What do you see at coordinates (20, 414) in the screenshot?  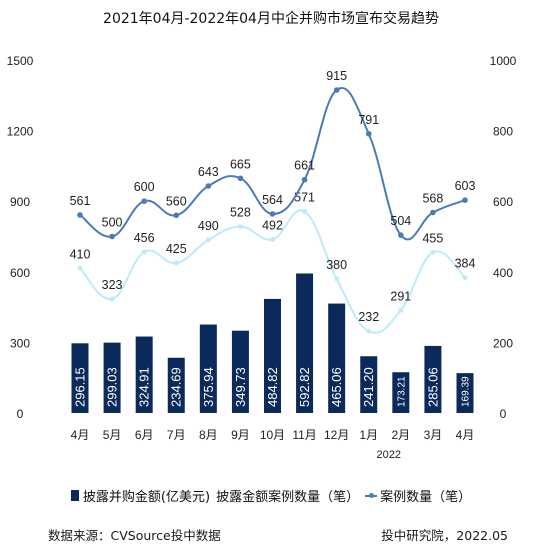 I see `left-axis-tick-label: 0` at bounding box center [20, 414].